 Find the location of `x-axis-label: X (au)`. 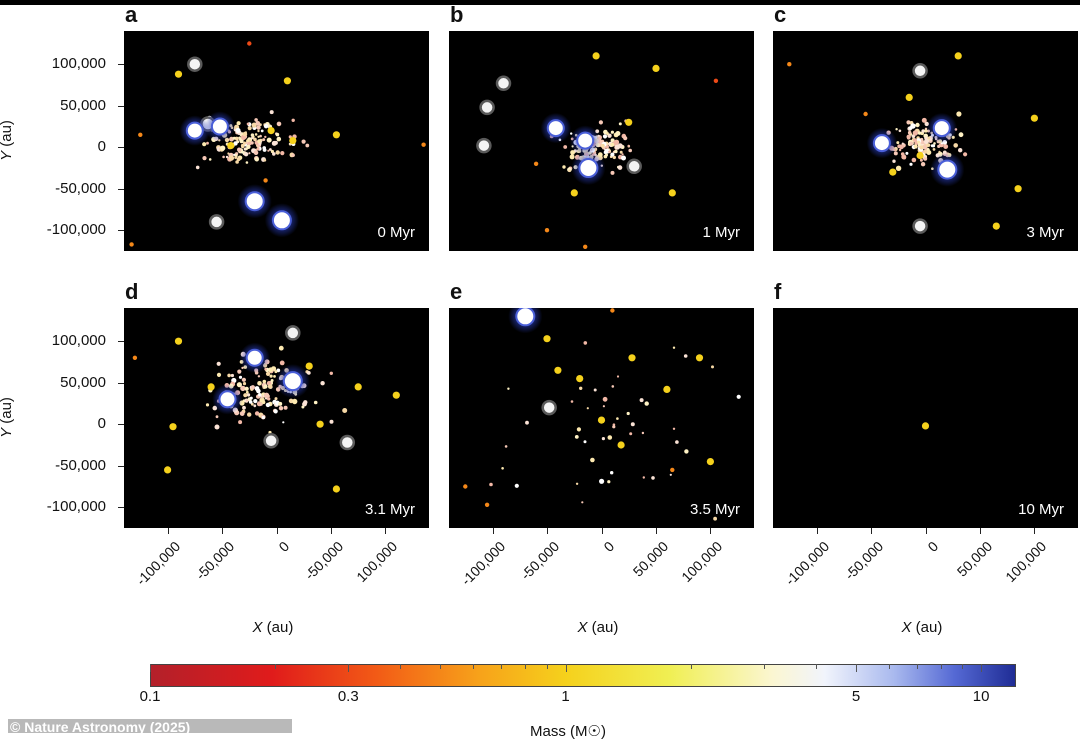

x-axis-label: X (au) is located at coordinates (598, 627).